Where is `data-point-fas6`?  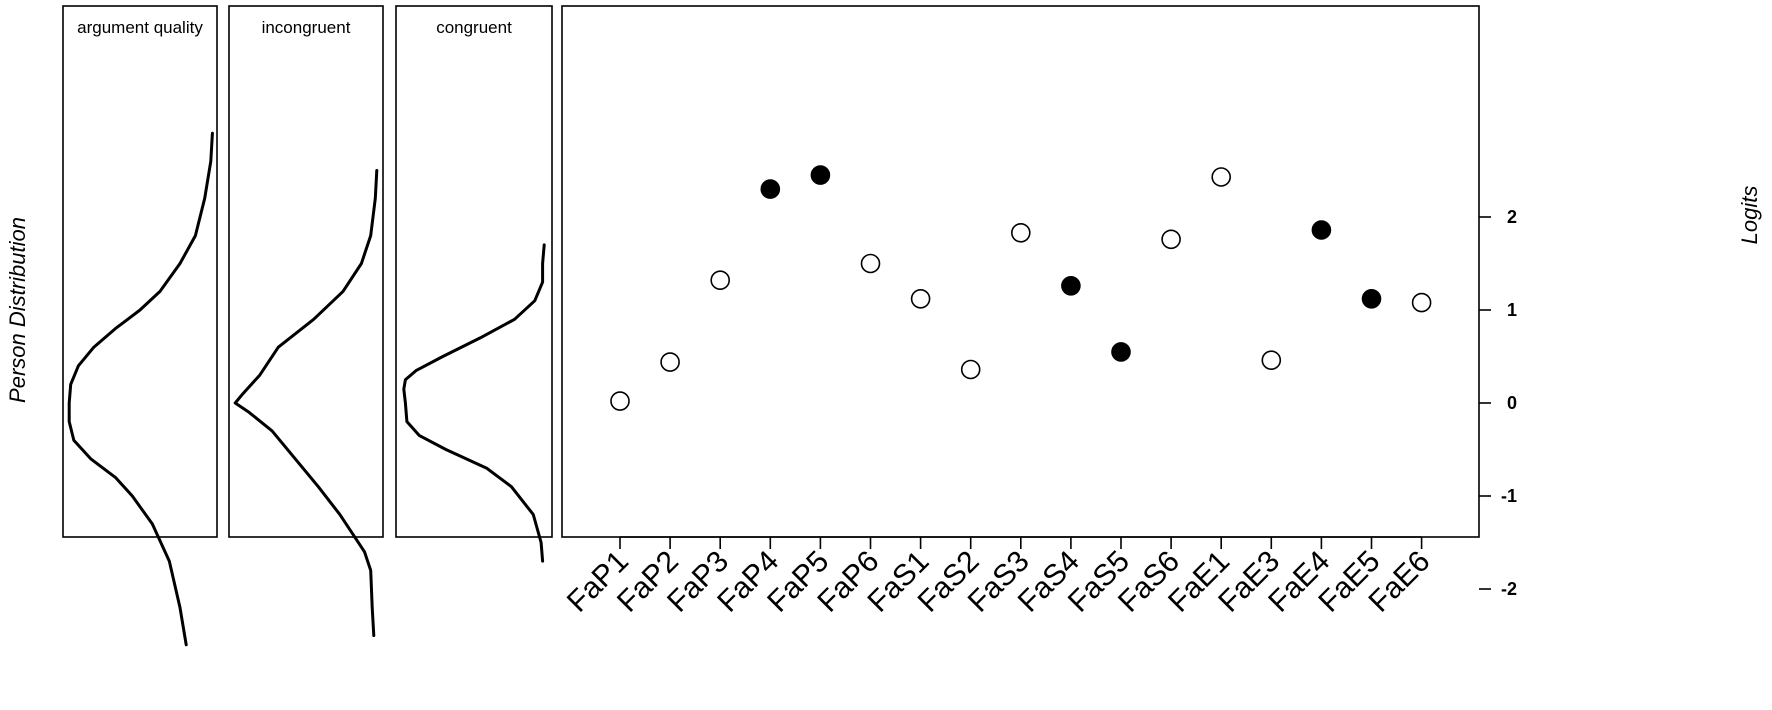 data-point-fas6 is located at coordinates (1171, 239).